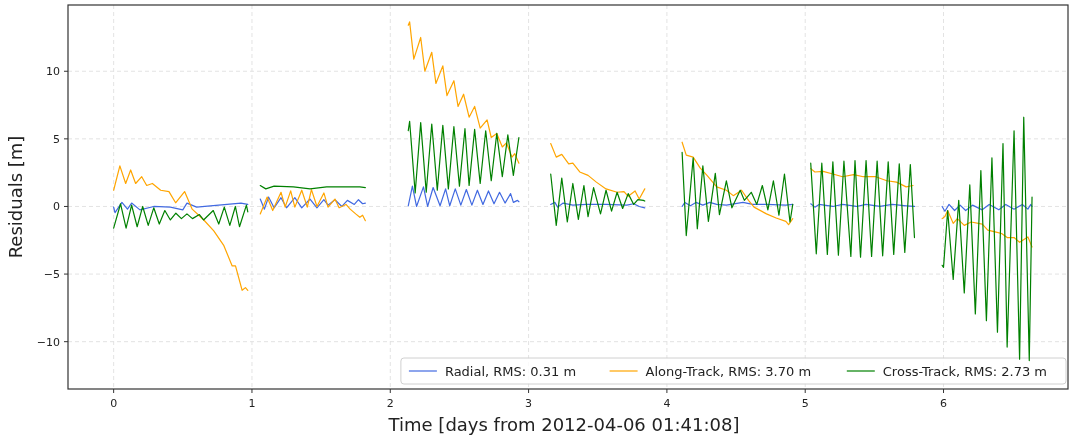  What do you see at coordinates (15, 197) in the screenshot?
I see `y-axis-title: Residuals [m]` at bounding box center [15, 197].